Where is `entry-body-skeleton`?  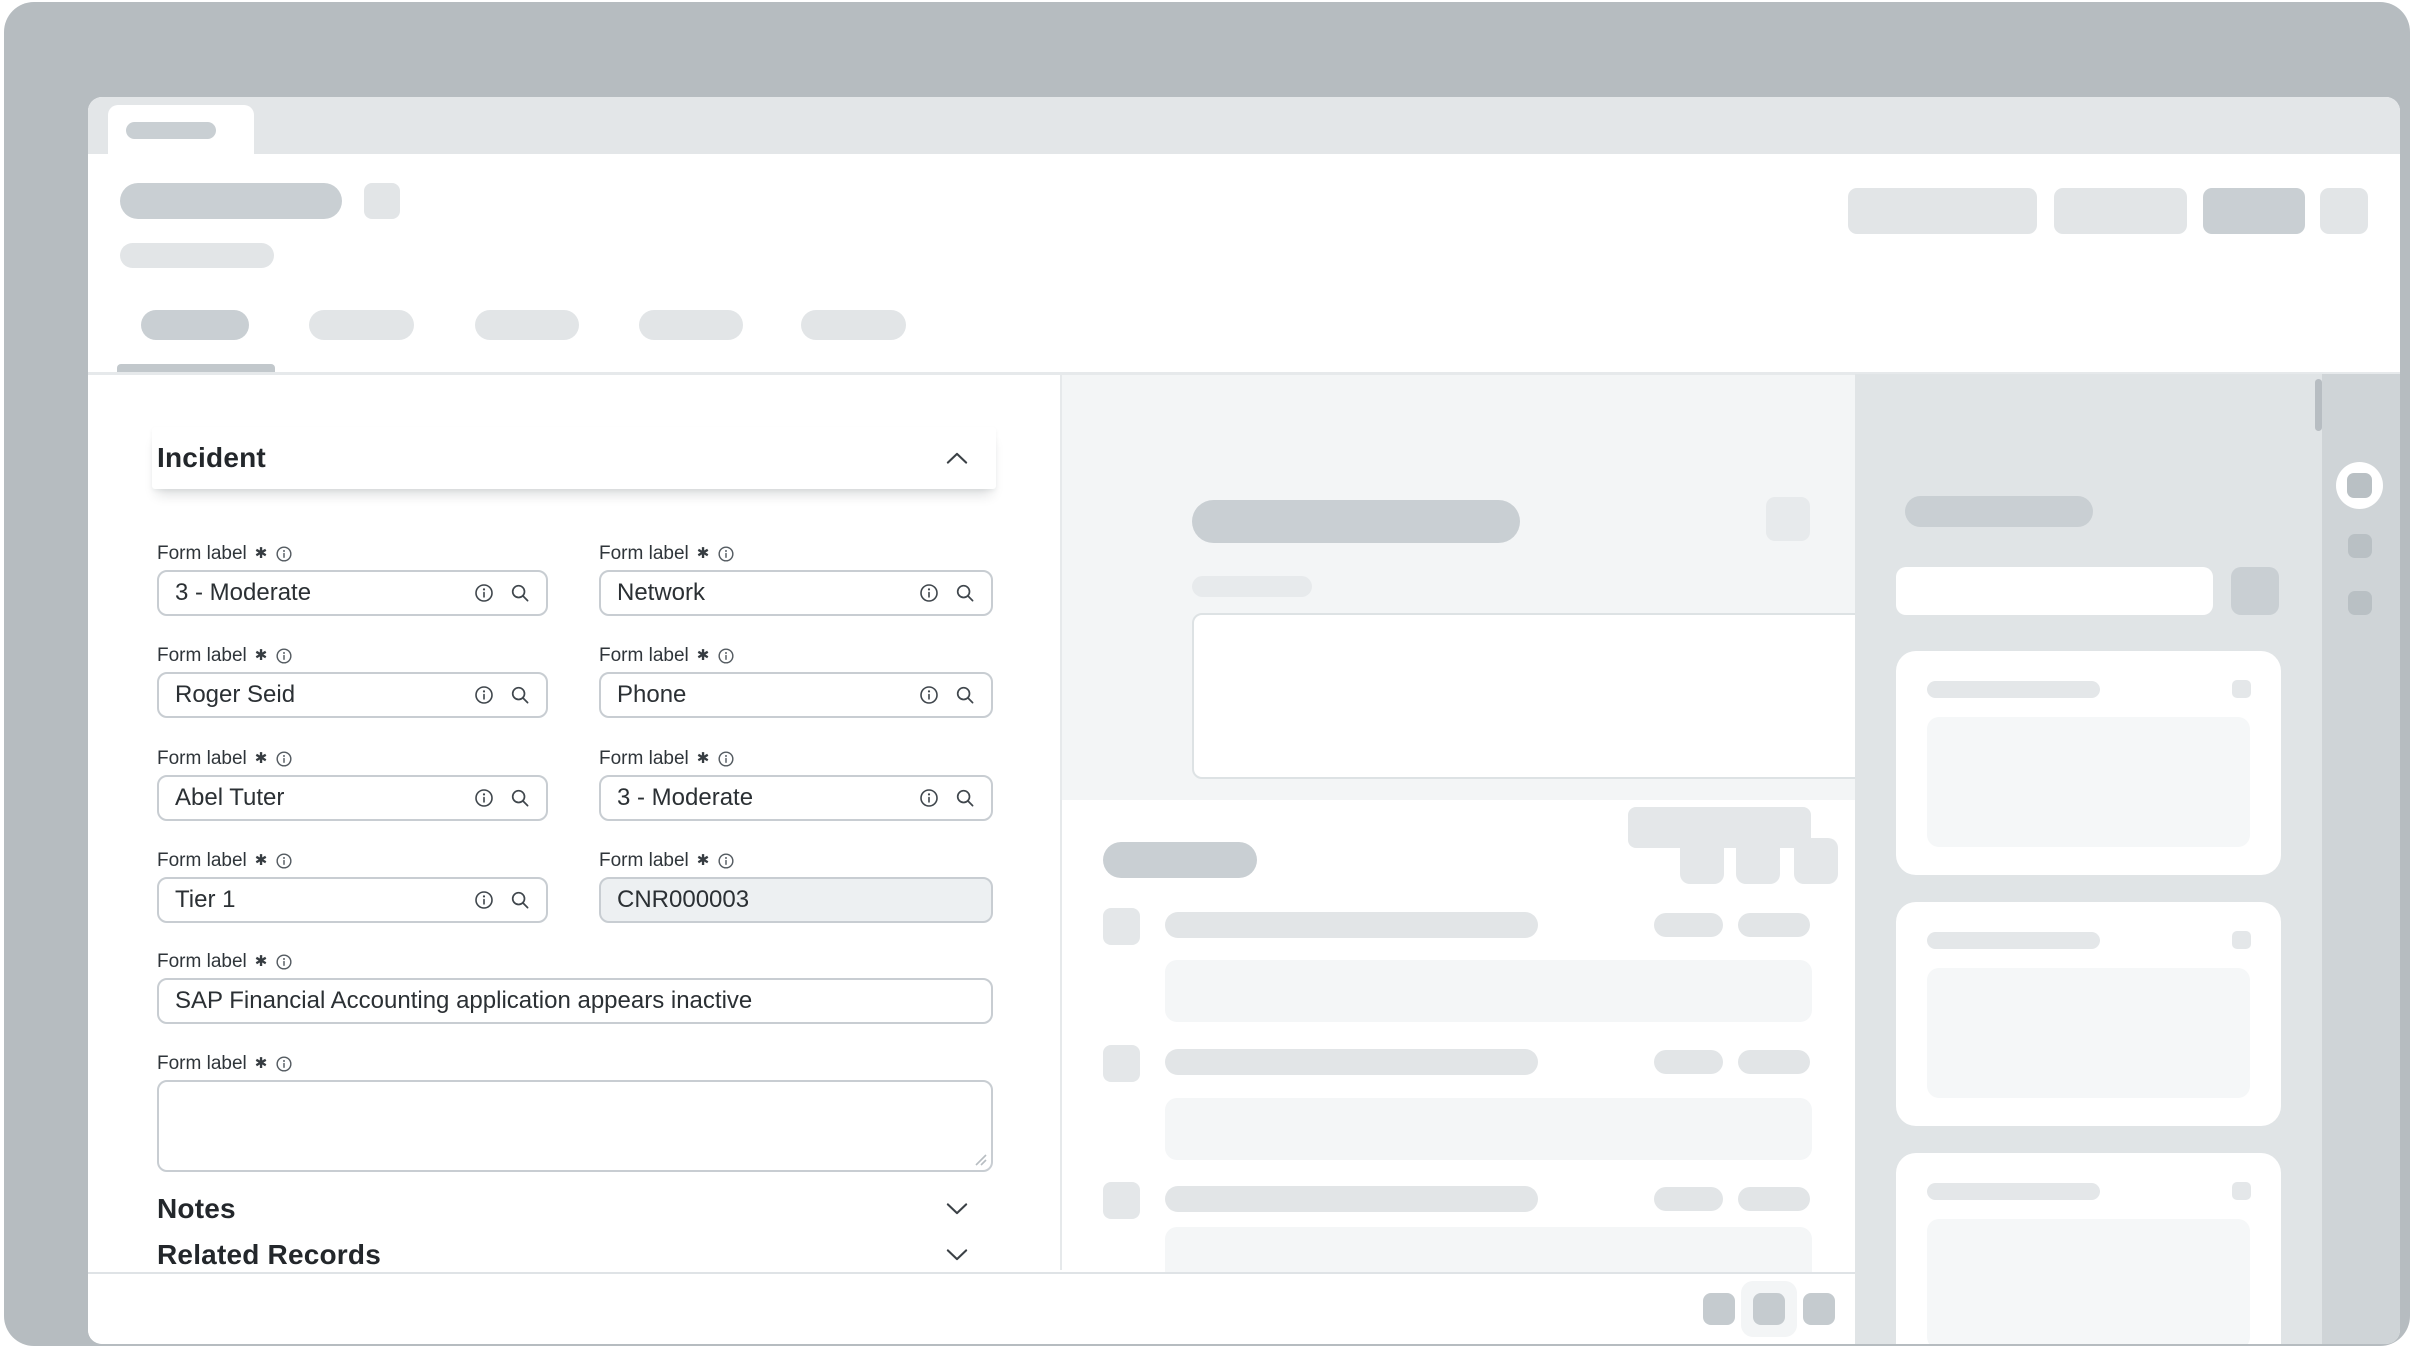 entry-body-skeleton is located at coordinates (1488, 1129).